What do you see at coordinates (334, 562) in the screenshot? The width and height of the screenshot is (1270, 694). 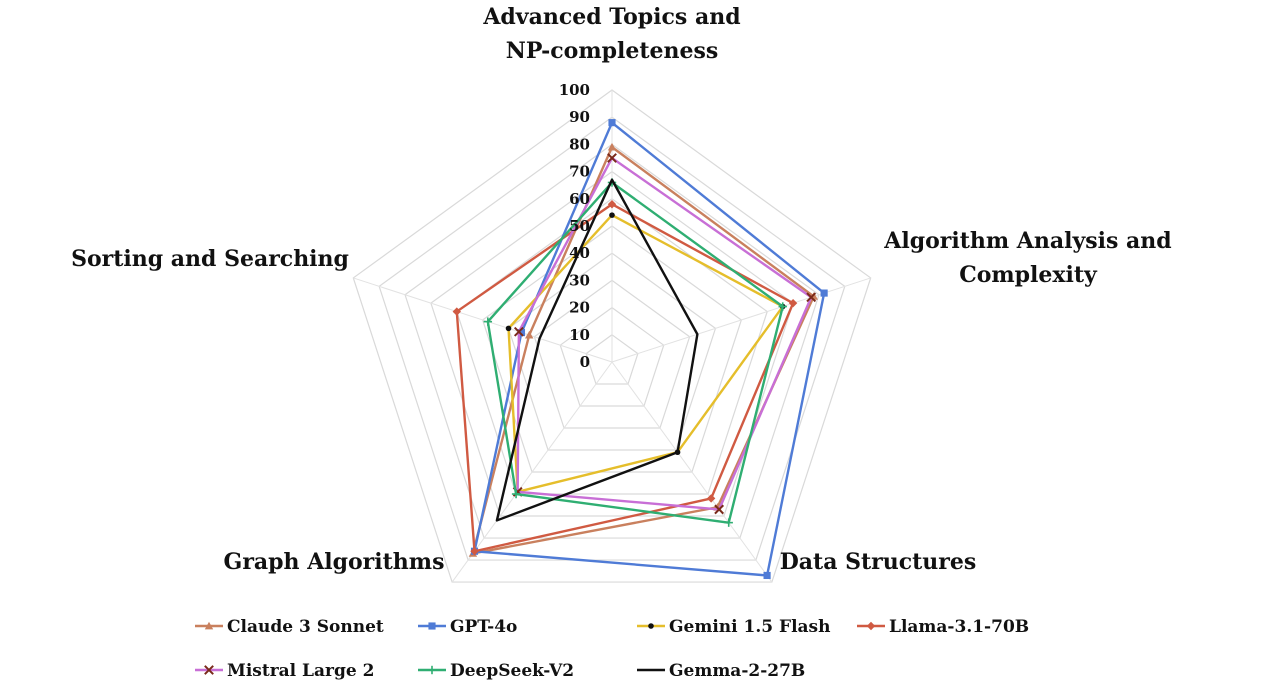 I see `axis-label: Graph Algorithms` at bounding box center [334, 562].